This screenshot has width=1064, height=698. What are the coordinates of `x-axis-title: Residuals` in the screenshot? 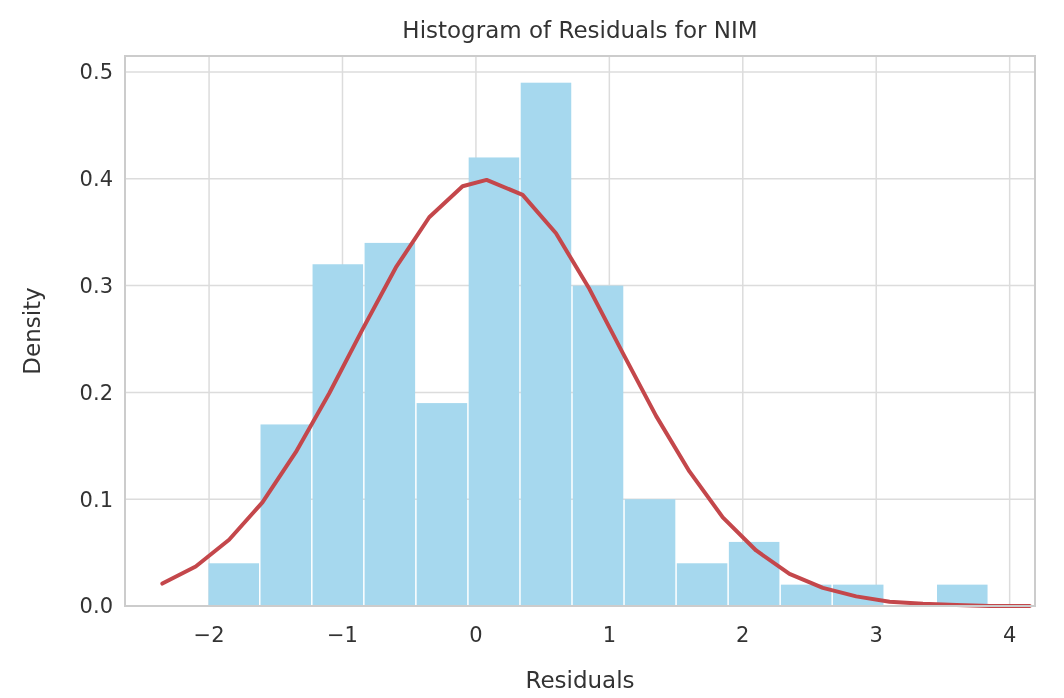 It's located at (580, 680).